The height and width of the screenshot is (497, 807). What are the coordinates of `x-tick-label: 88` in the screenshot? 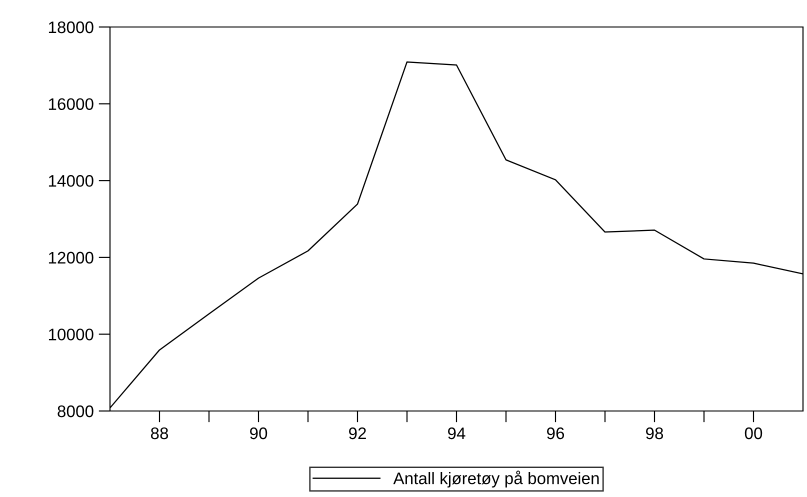 It's located at (159, 433).